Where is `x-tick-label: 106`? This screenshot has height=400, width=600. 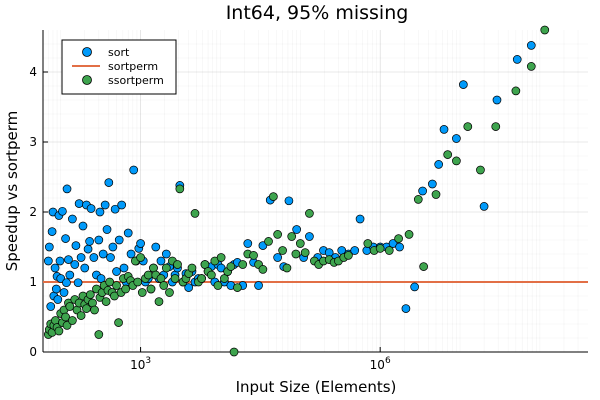 x-tick-label: 106 is located at coordinates (380, 364).